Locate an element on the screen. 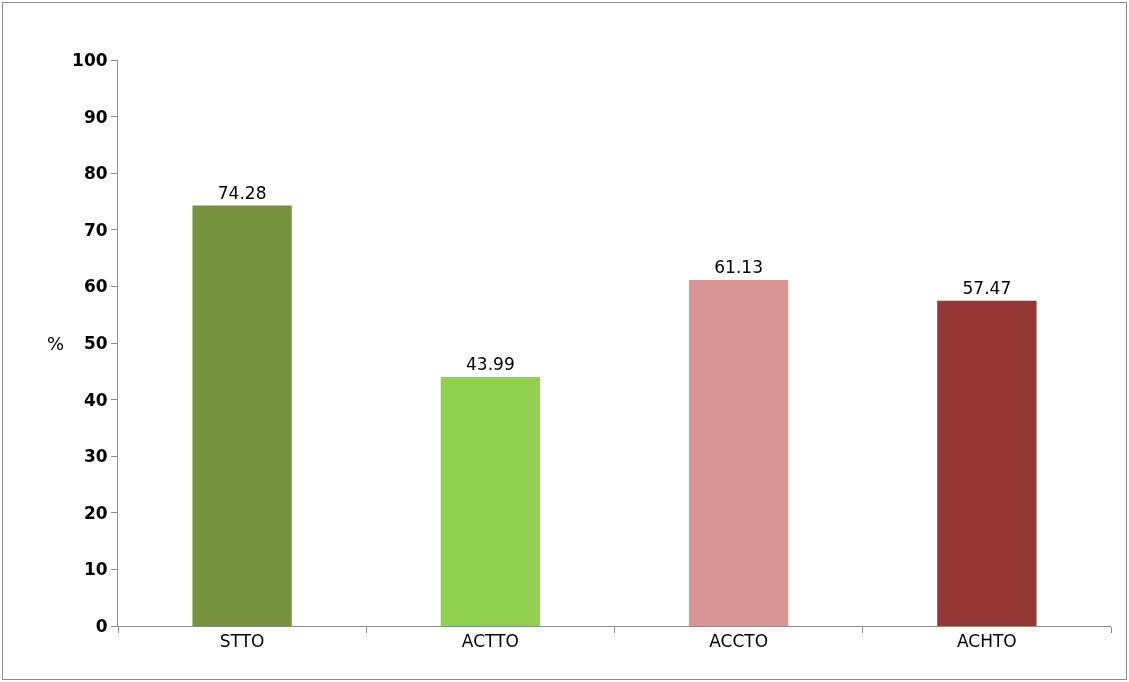 This screenshot has height=682, width=1129. data-label: 43.99 is located at coordinates (490, 364).